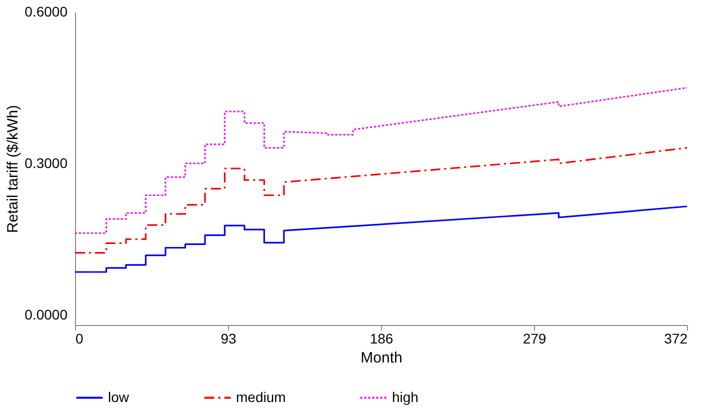 This screenshot has width=726, height=410. I want to click on legend-label: high, so click(405, 396).